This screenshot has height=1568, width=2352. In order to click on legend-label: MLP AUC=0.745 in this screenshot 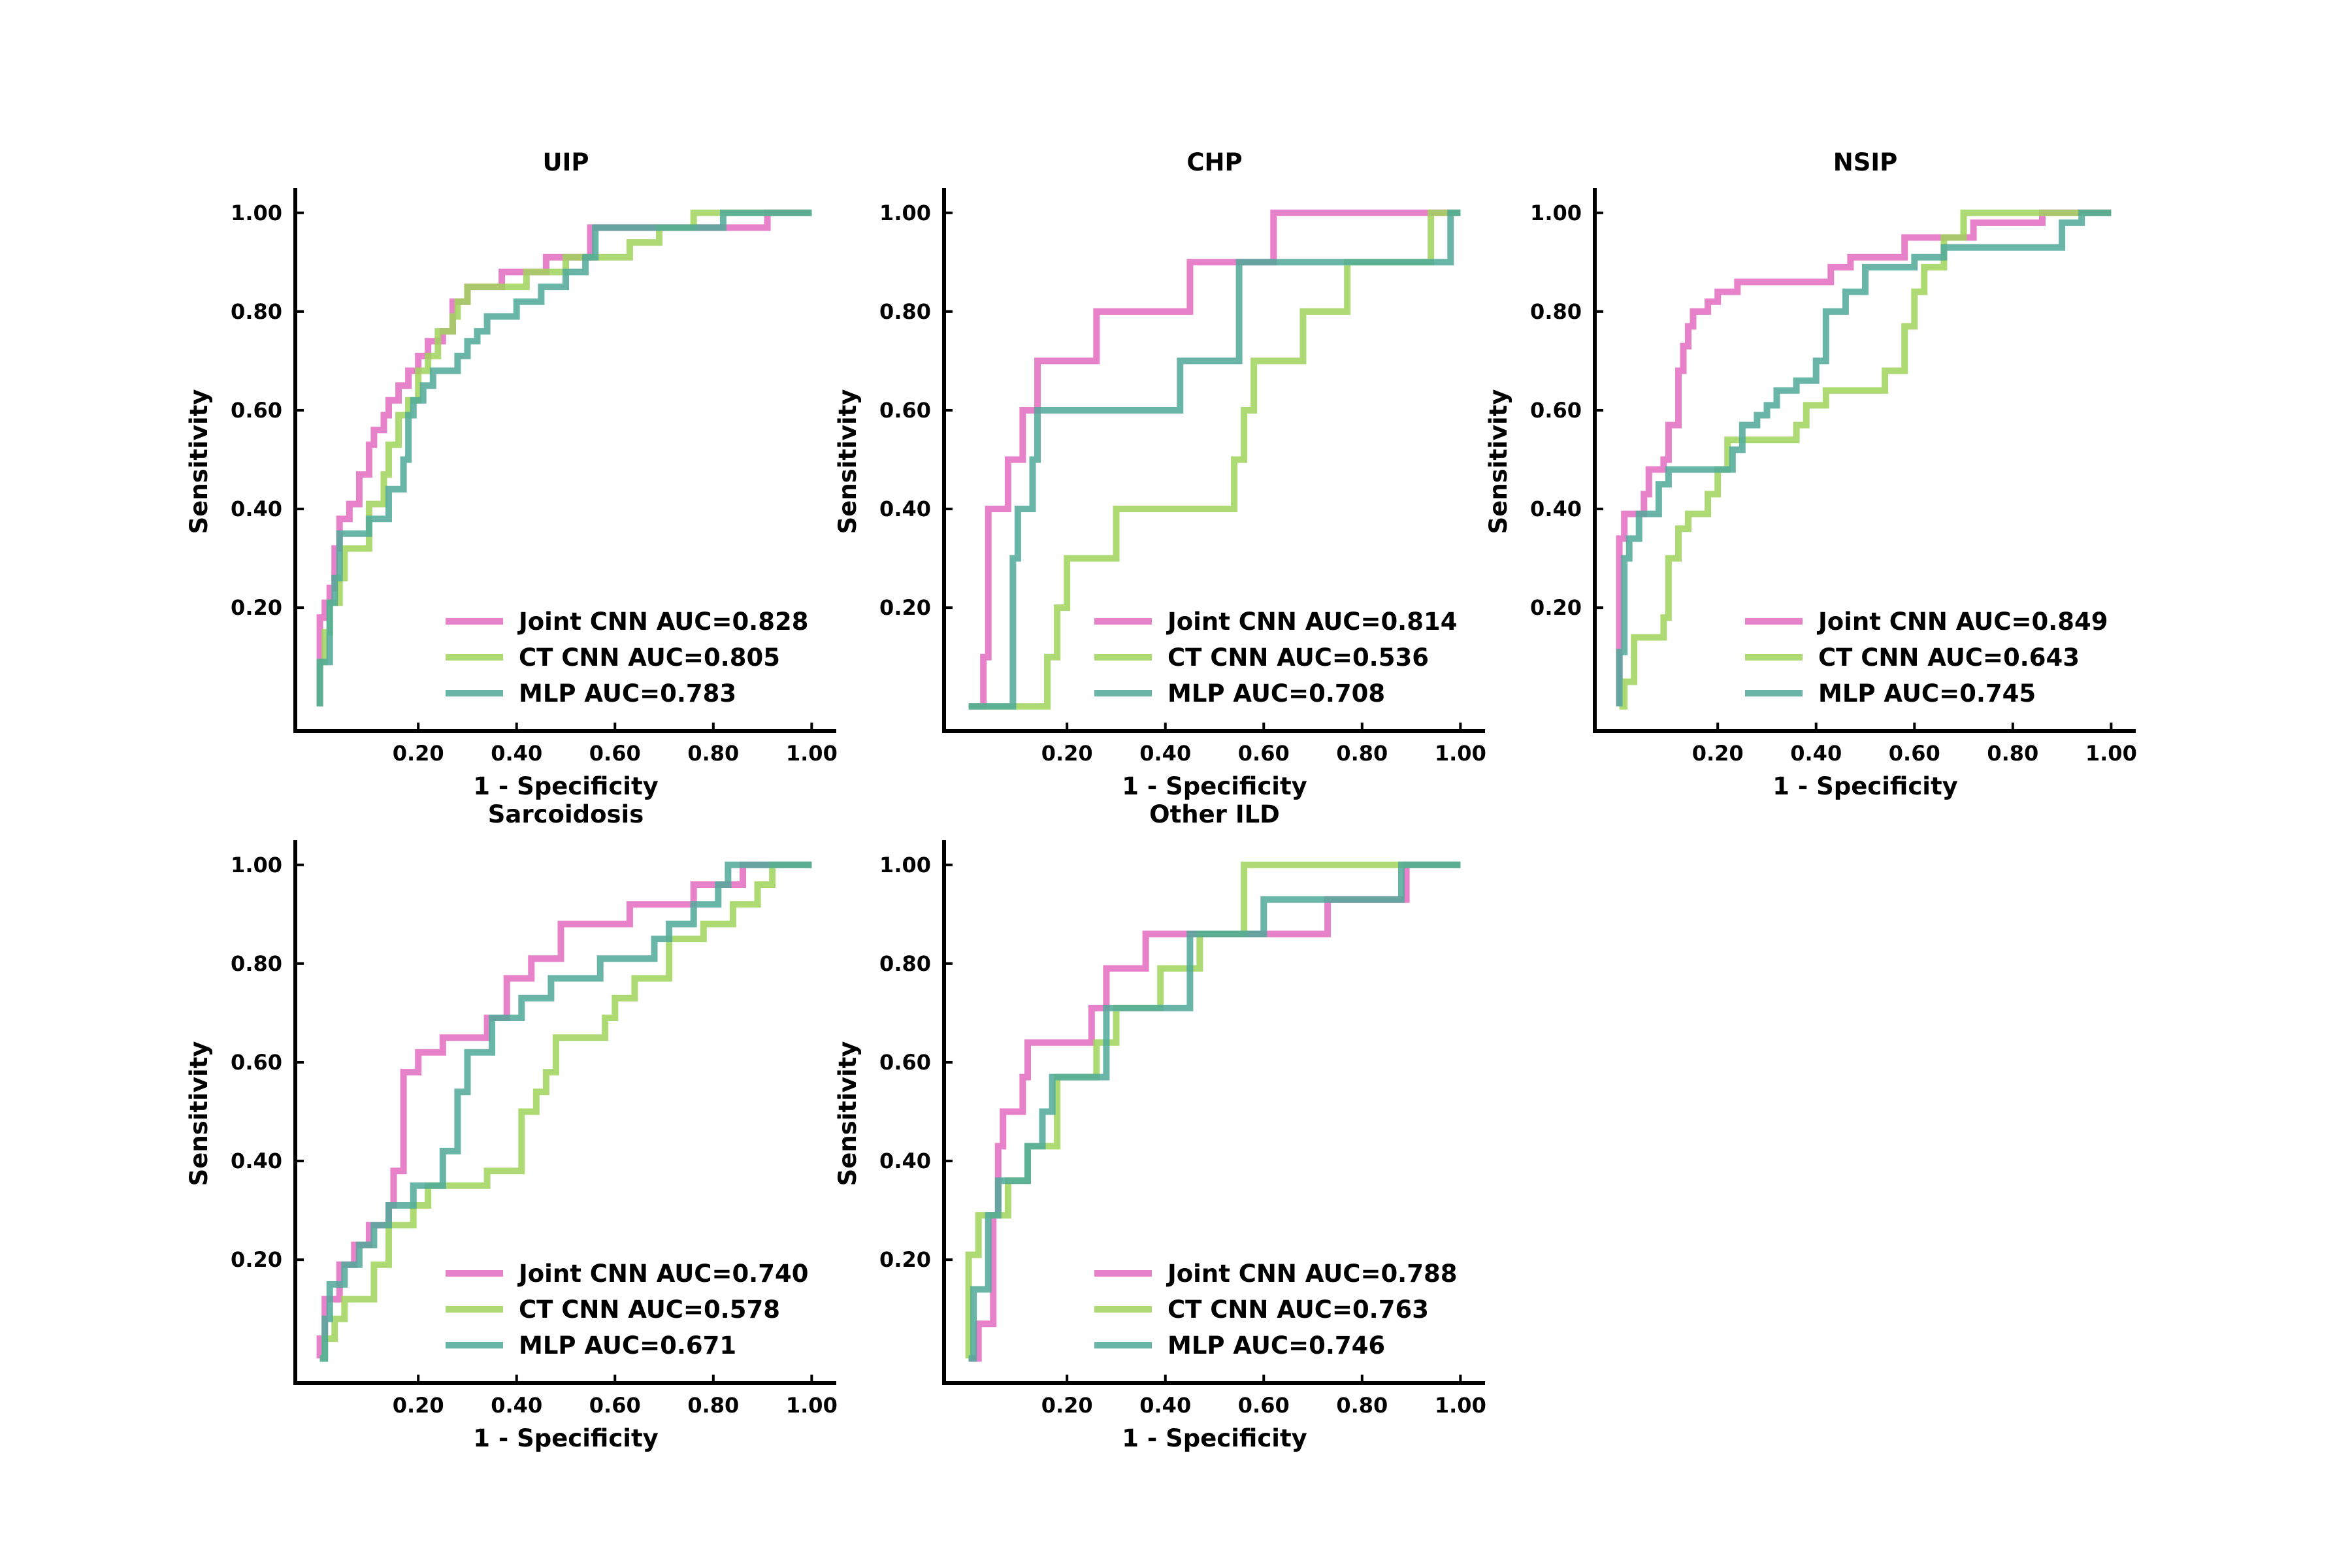, I will do `click(1927, 693)`.